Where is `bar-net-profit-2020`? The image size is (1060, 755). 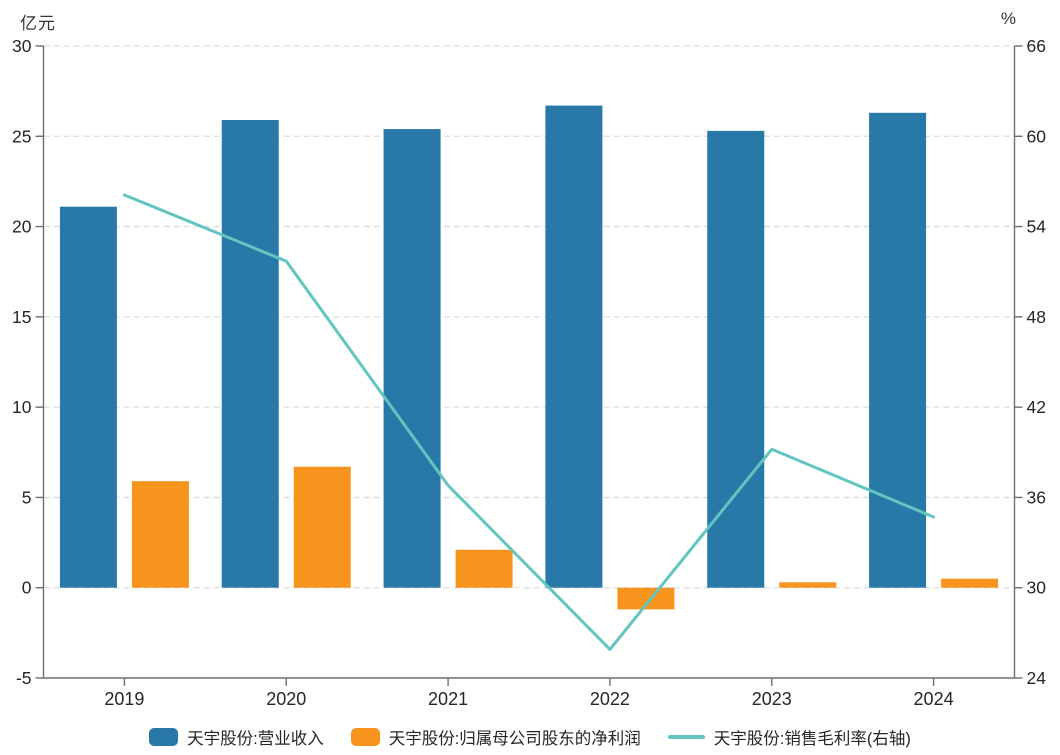 bar-net-profit-2020 is located at coordinates (322, 527).